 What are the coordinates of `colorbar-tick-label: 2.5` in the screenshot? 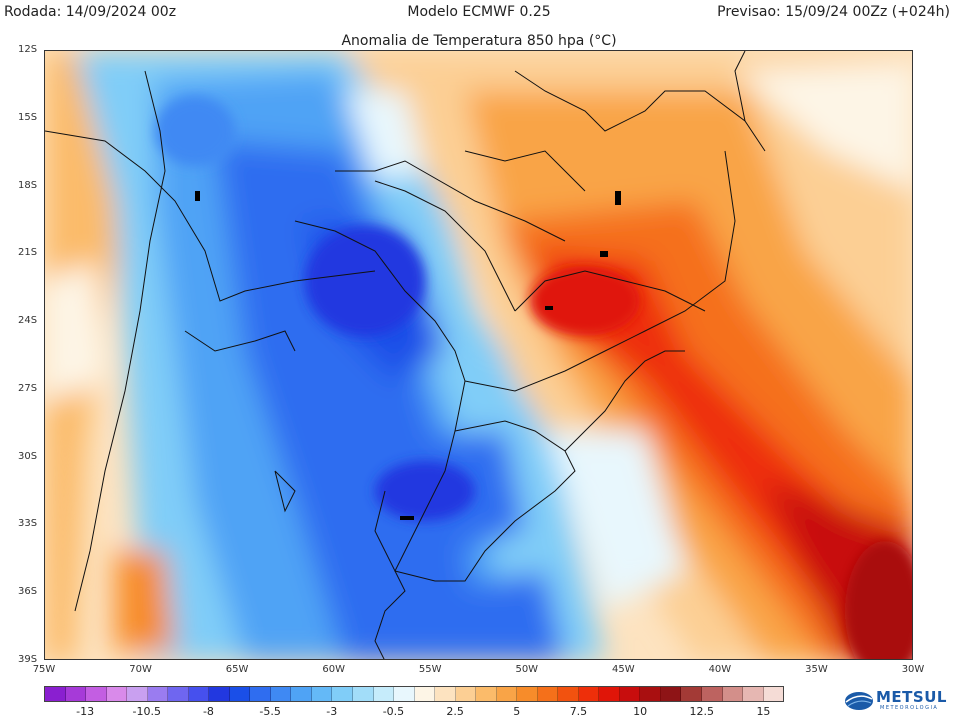 It's located at (455, 711).